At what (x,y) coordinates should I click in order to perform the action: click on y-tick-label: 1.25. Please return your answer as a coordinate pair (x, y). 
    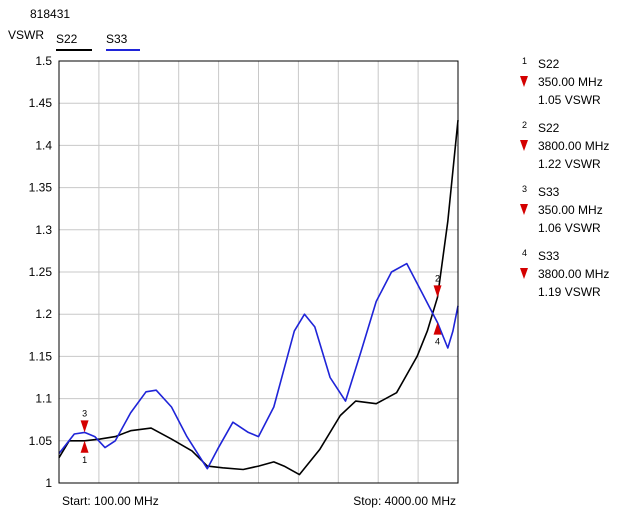
    Looking at the image, I should click on (41, 272).